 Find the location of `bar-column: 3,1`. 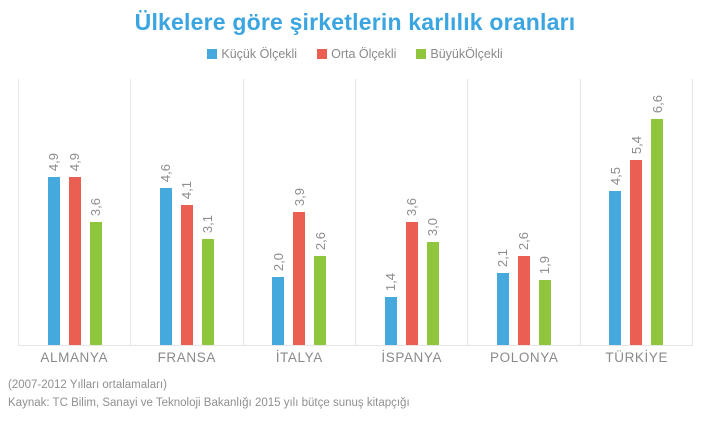

bar-column: 3,1 is located at coordinates (207, 280).